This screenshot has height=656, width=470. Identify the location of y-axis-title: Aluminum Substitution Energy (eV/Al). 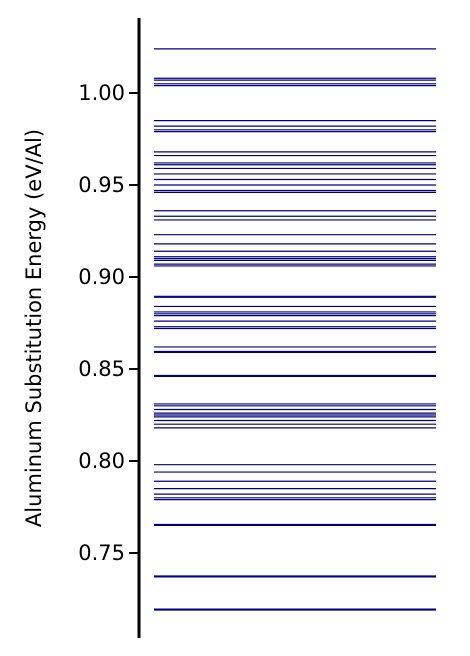
(34, 328).